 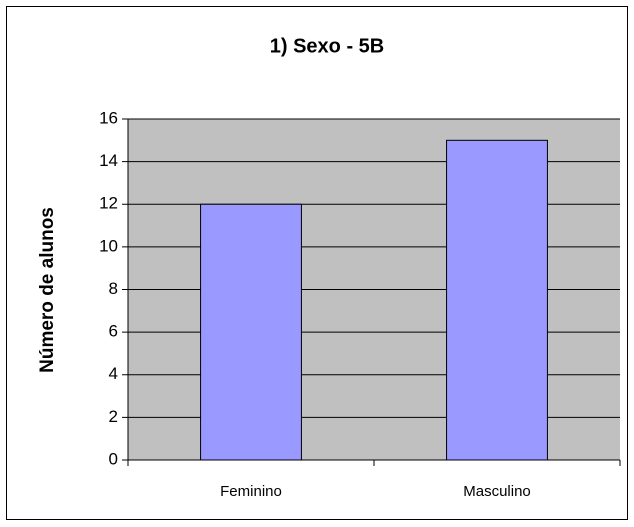 What do you see at coordinates (113, 288) in the screenshot?
I see `y-tick-label: 8` at bounding box center [113, 288].